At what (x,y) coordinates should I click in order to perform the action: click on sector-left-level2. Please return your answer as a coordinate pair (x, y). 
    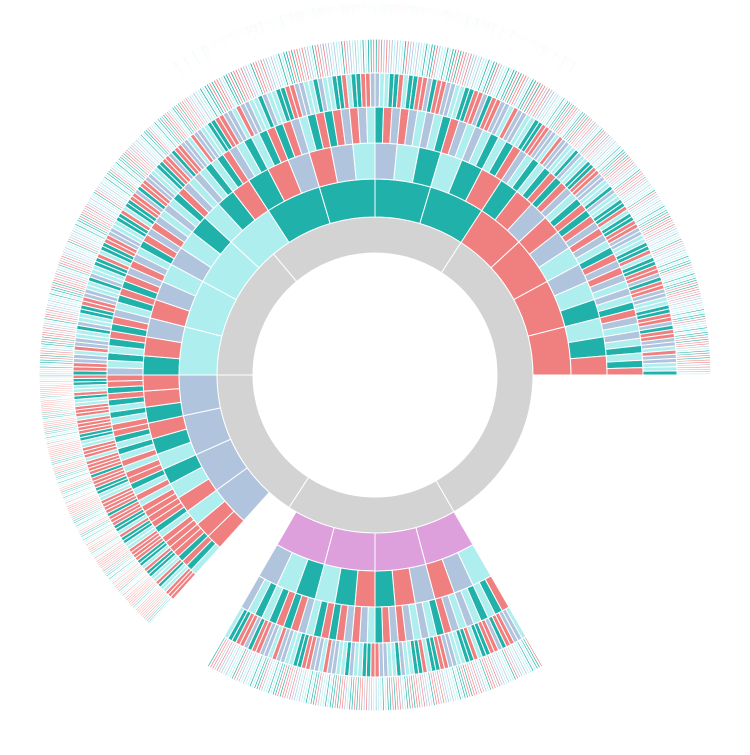
    Looking at the image, I should click on (161, 383).